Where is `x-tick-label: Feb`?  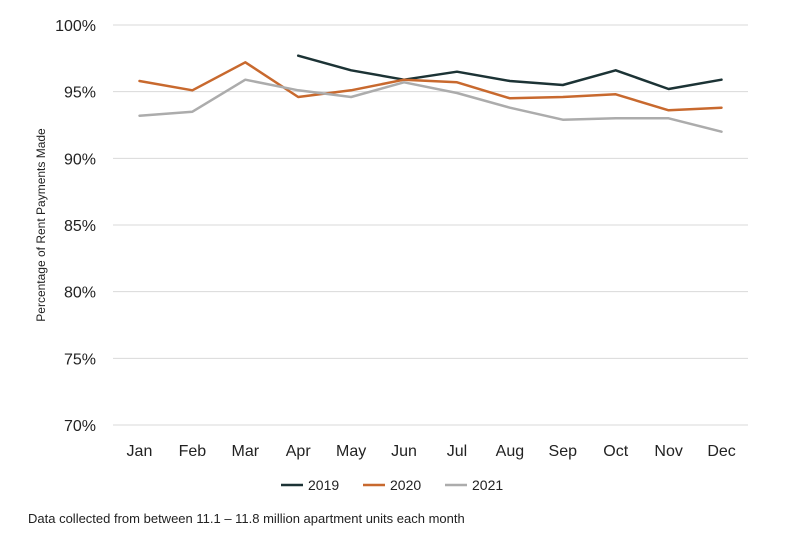
x-tick-label: Feb is located at coordinates (193, 451).